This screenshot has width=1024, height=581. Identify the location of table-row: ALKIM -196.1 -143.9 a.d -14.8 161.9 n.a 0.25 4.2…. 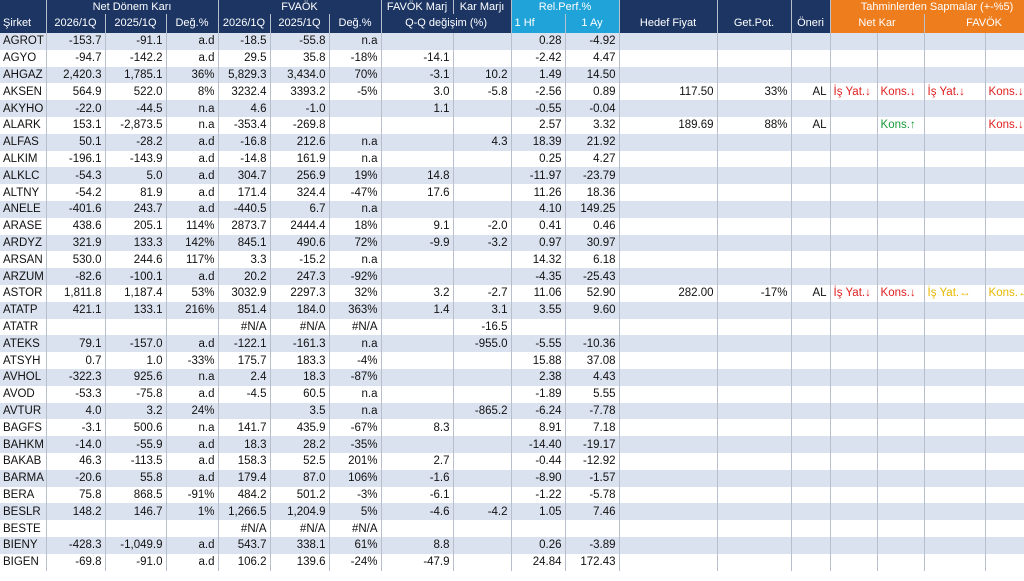
(512, 159).